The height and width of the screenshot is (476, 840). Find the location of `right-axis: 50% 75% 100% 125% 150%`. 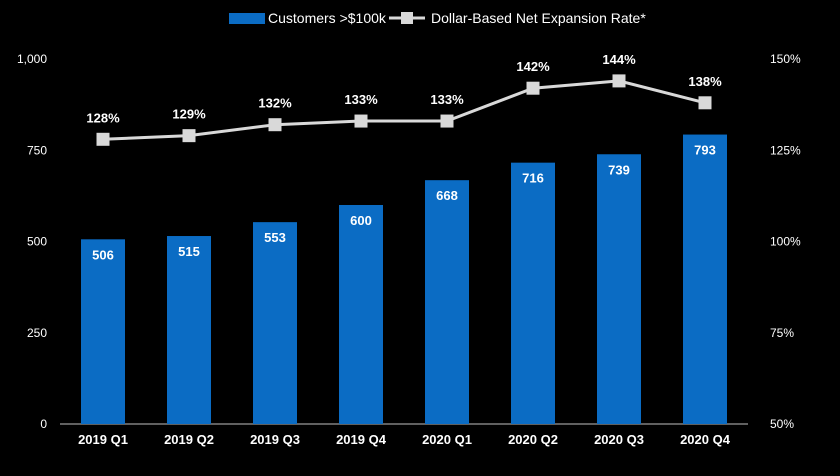

right-axis: 50% 75% 100% 125% 150% is located at coordinates (785, 241).